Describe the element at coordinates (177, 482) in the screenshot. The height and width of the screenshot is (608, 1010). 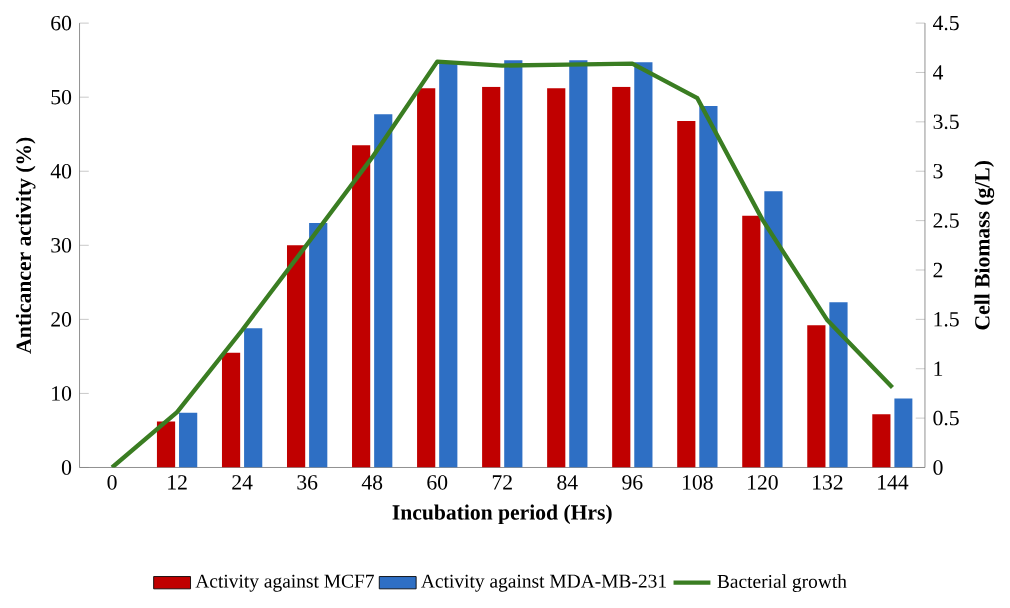
I see `x-tick-label: 12` at that location.